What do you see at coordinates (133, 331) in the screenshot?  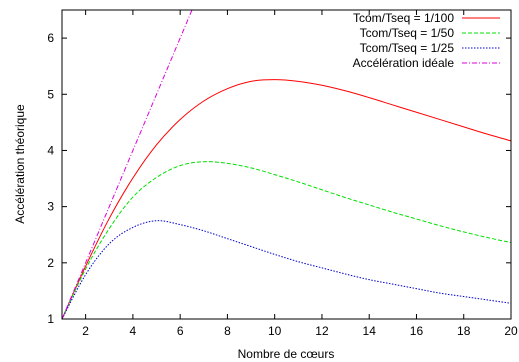 I see `x-tick-label: 4` at bounding box center [133, 331].